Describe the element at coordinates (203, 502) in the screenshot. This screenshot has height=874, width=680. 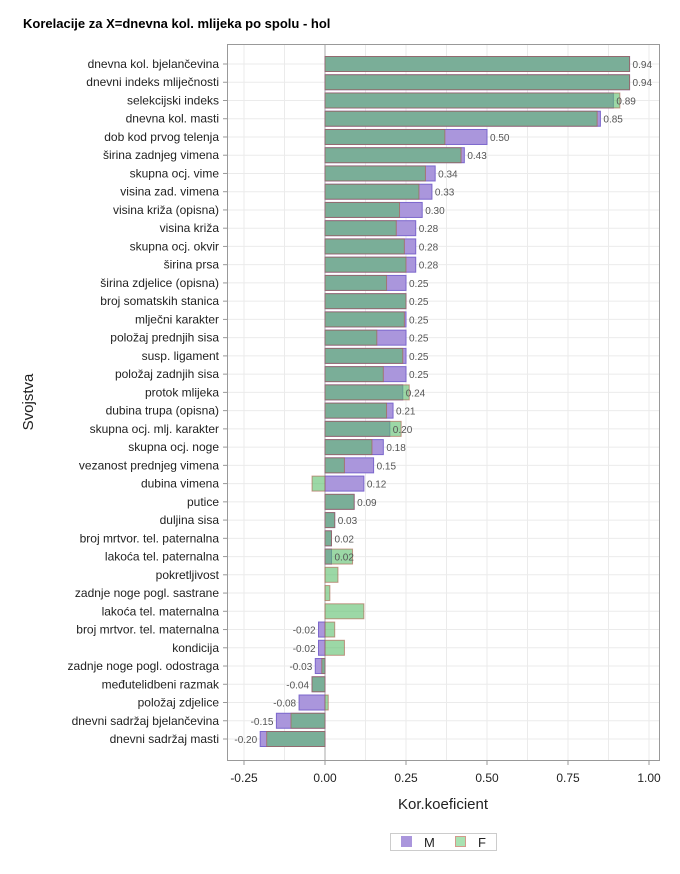
I see `y-tick-label: putice` at that location.